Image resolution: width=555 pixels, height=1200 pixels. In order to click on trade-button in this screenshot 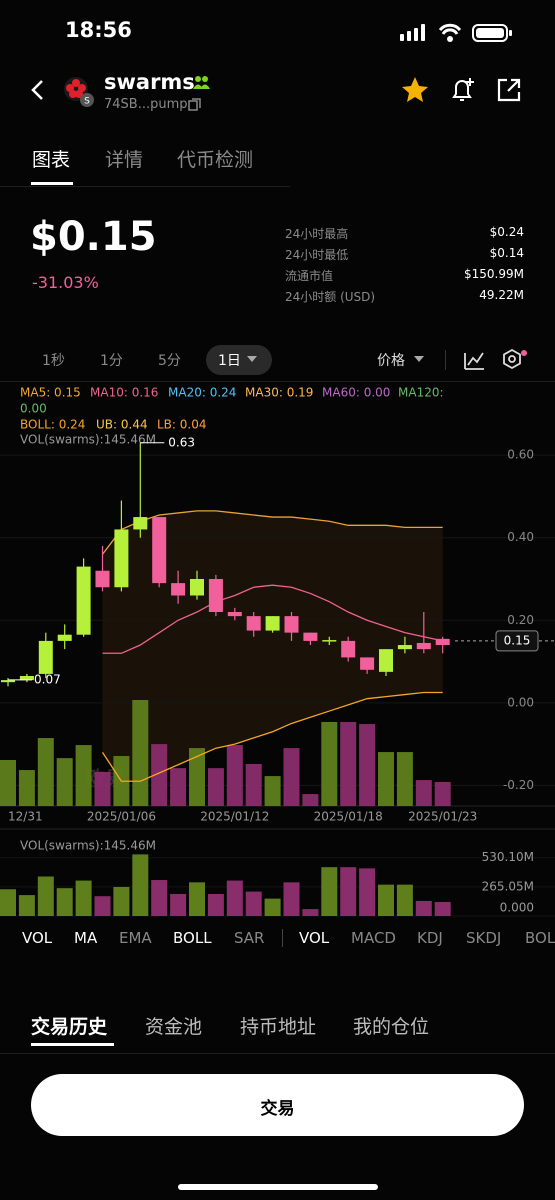, I will do `click(277, 1105)`.